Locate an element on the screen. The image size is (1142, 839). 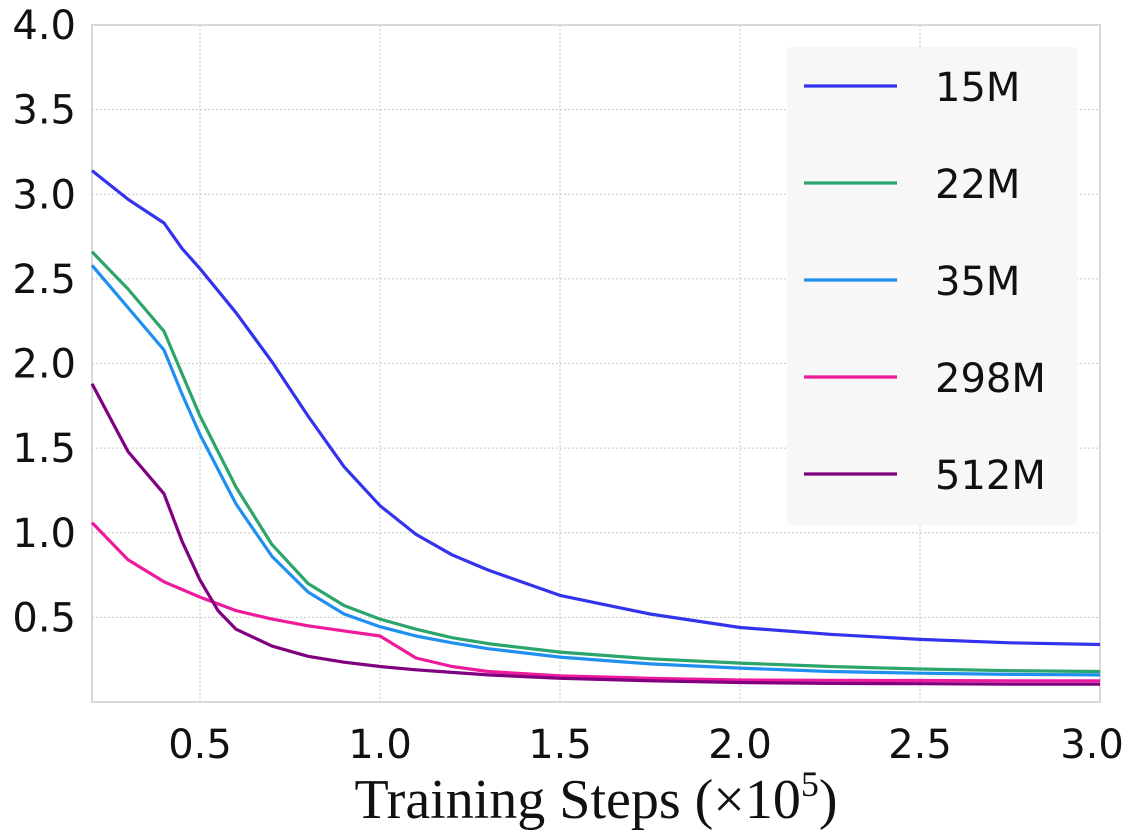
x-tick-label: 3.0 is located at coordinates (1092, 745).